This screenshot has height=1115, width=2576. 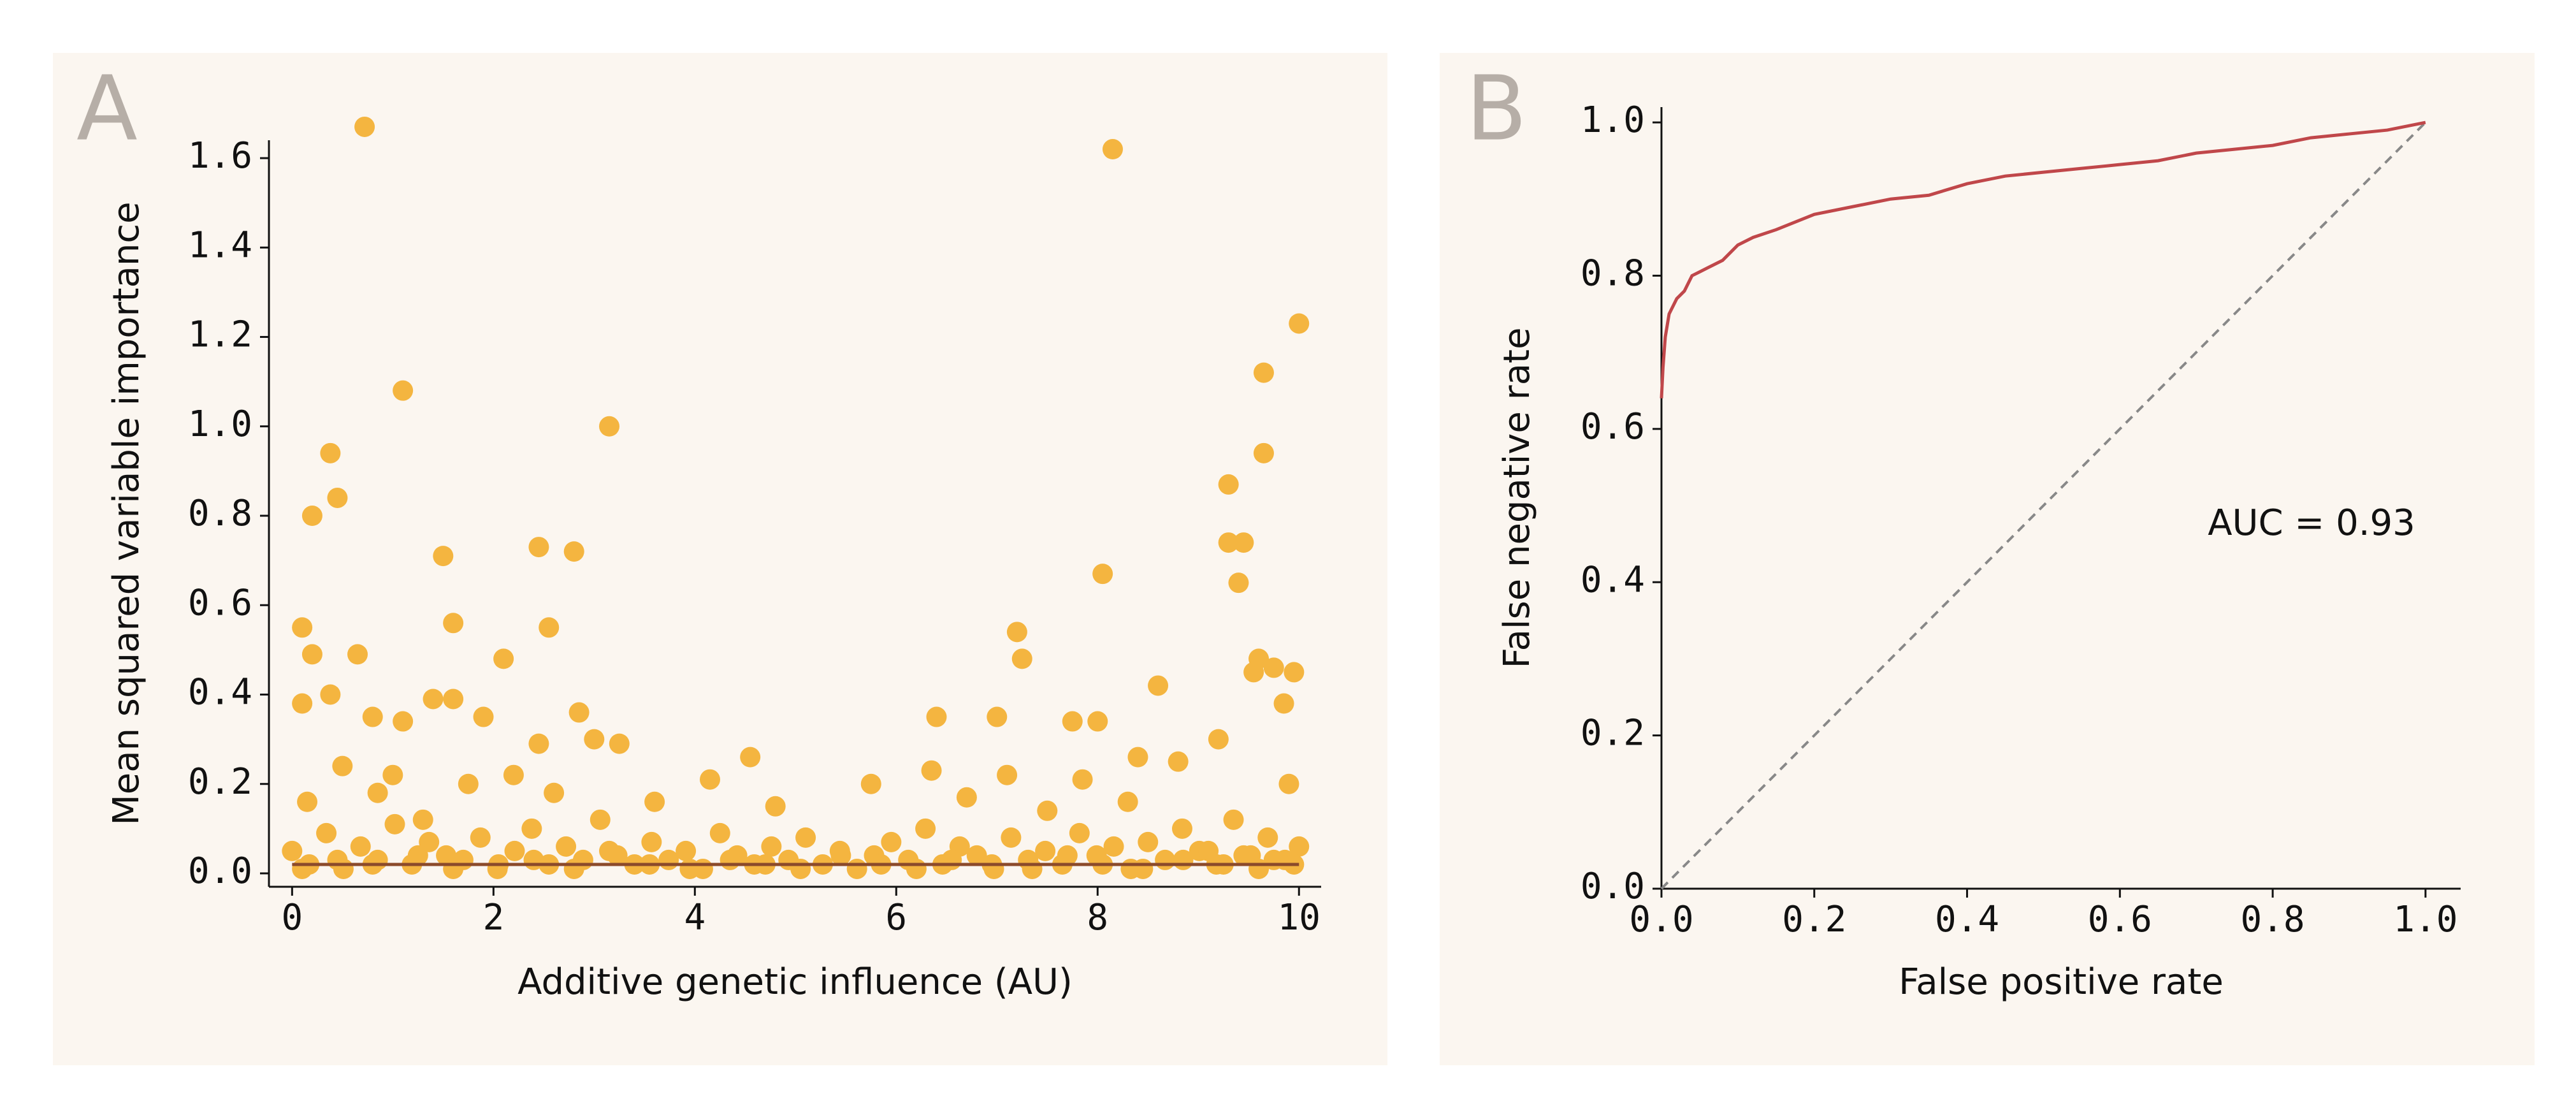 What do you see at coordinates (1517, 498) in the screenshot?
I see `y-axis-label: False negative rate` at bounding box center [1517, 498].